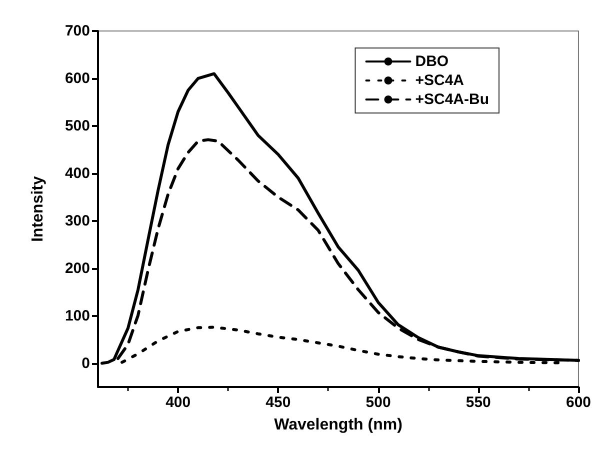 This screenshot has width=602, height=450. What do you see at coordinates (86, 363) in the screenshot?
I see `y-tick-label: 0` at bounding box center [86, 363].